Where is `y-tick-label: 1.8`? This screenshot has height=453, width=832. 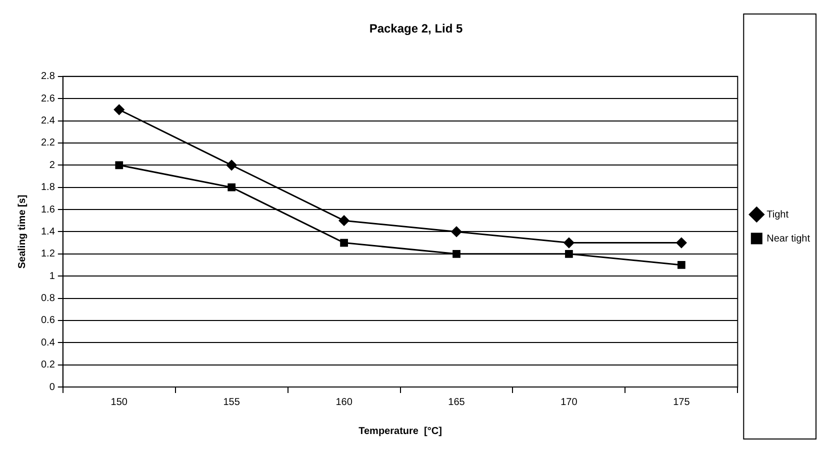 y-tick-label: 1.8 is located at coordinates (48, 188).